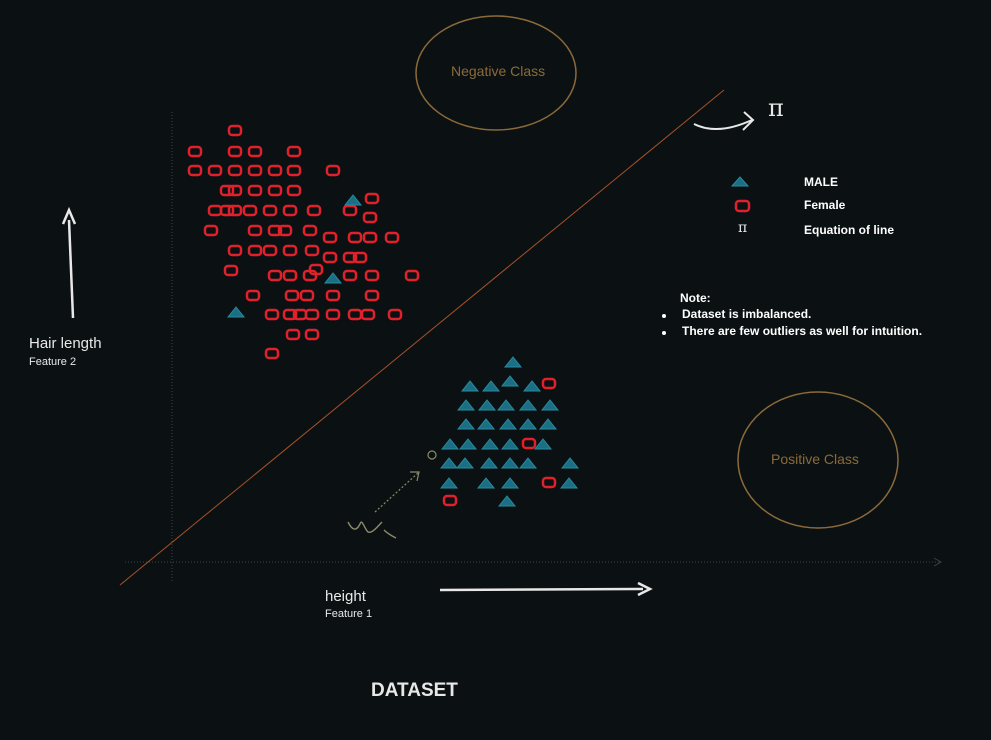 The image size is (991, 740). What do you see at coordinates (345, 596) in the screenshot?
I see `x-axis-label: height` at bounding box center [345, 596].